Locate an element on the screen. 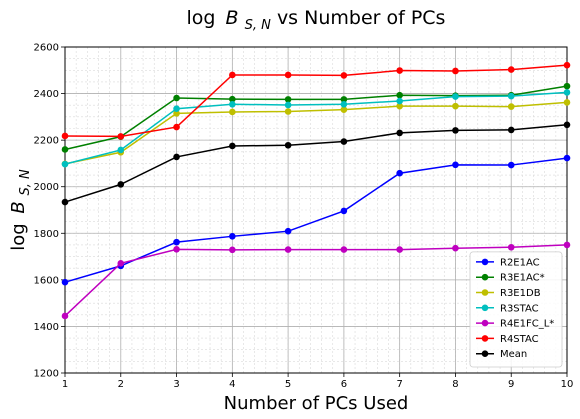 This screenshot has height=419, width=580. x-tick-label: 2 is located at coordinates (121, 384).